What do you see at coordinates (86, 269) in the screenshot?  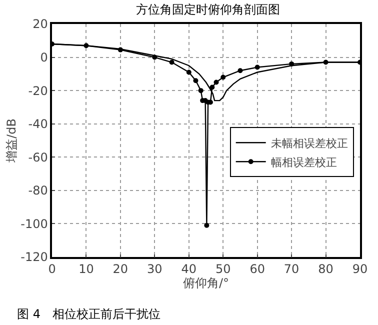 I see `x-tick-label: 10` at bounding box center [86, 269].